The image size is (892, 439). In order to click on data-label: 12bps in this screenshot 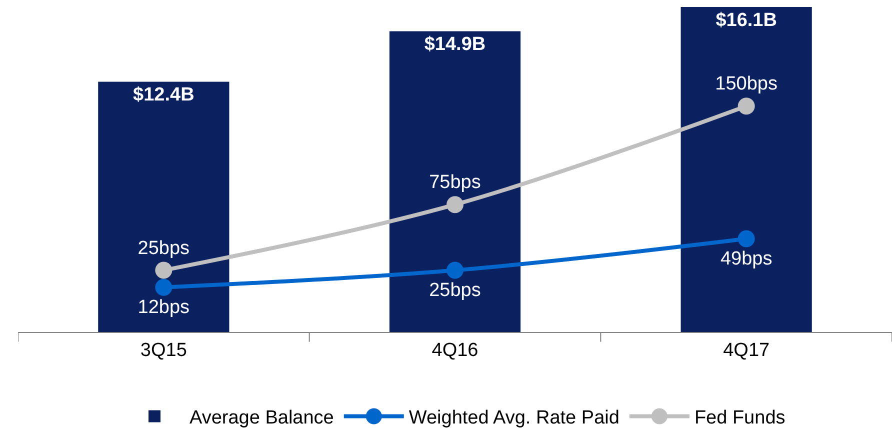, I will do `click(164, 307)`.